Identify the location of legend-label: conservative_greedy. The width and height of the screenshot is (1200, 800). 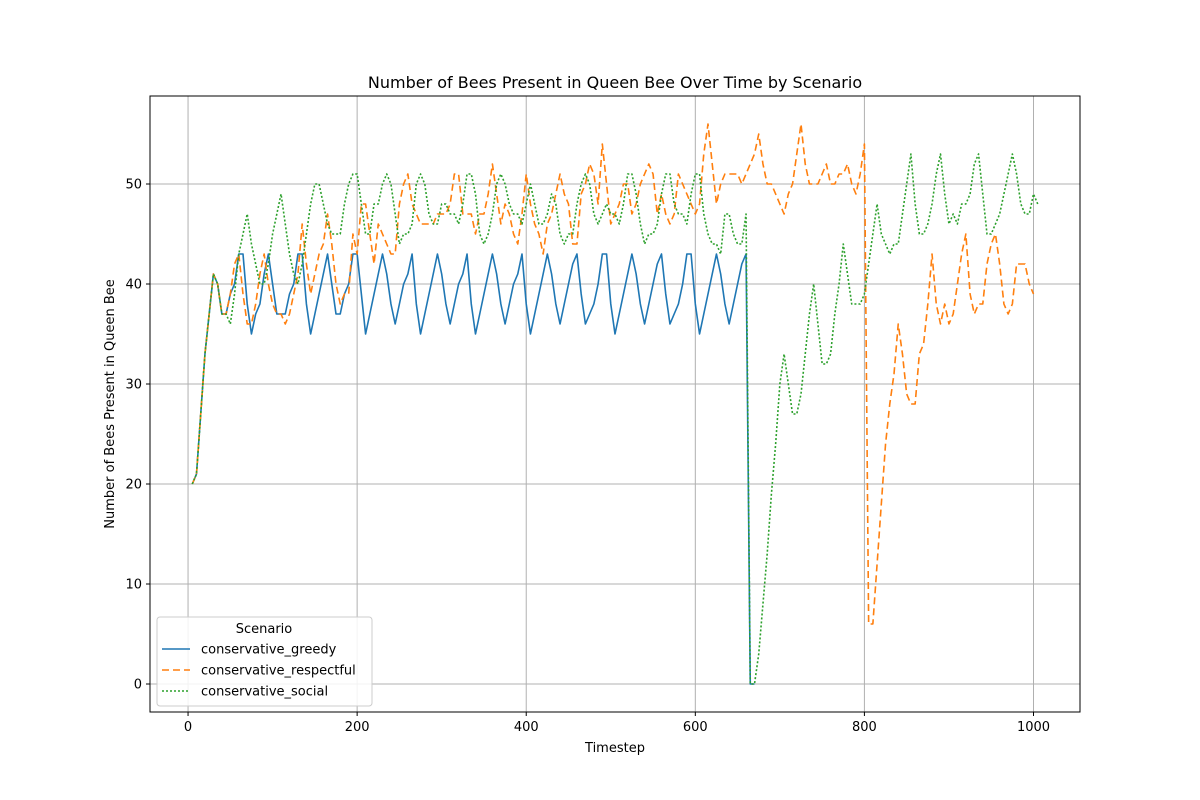
(269, 650).